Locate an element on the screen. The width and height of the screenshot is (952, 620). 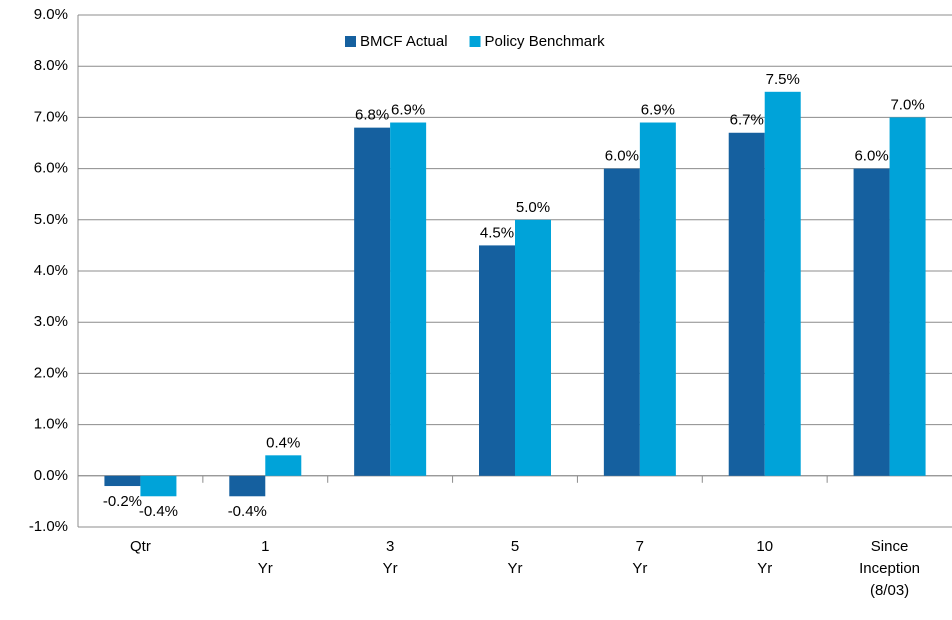
y-tick-label: 4.0% is located at coordinates (51, 270).